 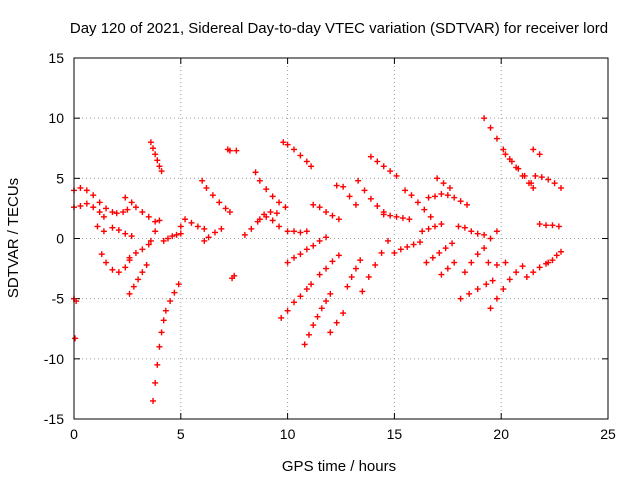 What do you see at coordinates (181, 434) in the screenshot?
I see `x-tick-label: 5` at bounding box center [181, 434].